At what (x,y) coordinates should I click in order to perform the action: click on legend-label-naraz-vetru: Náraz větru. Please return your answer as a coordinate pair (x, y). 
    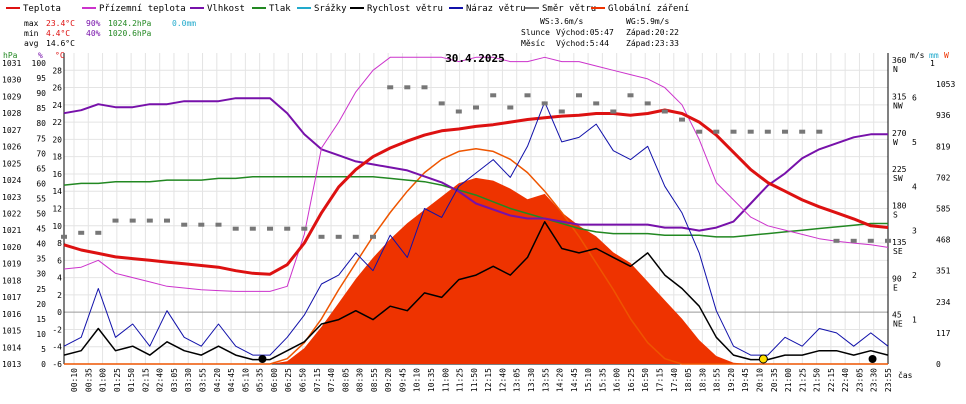
    Looking at the image, I should click on (496, 9).